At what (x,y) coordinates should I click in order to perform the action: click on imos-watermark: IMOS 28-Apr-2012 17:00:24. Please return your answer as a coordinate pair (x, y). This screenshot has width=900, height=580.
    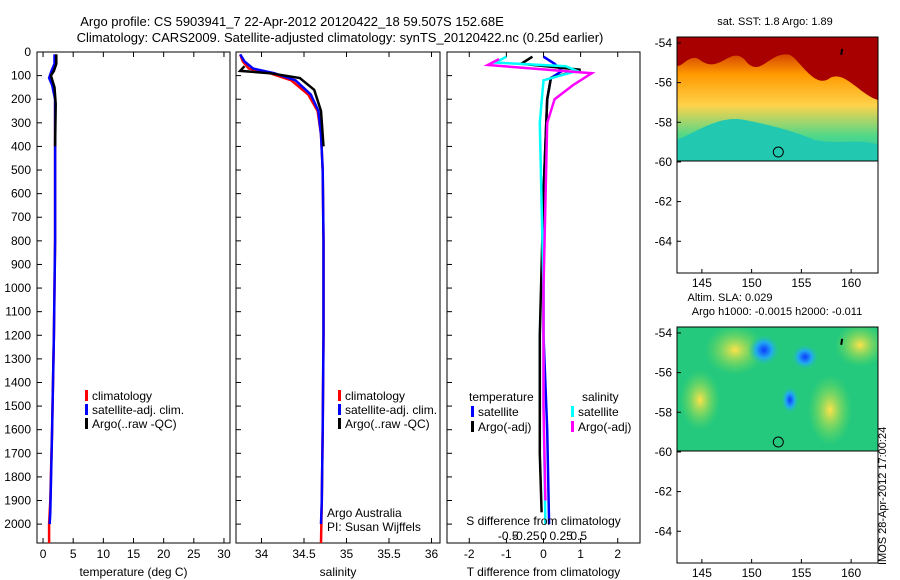
    Looking at the image, I should click on (883, 496).